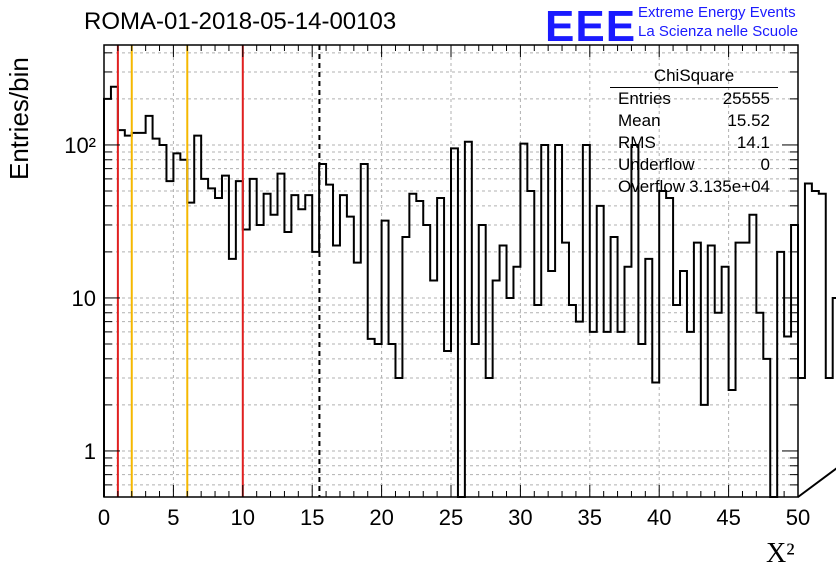 The width and height of the screenshot is (836, 572). What do you see at coordinates (90, 451) in the screenshot?
I see `y-tick-label: 1` at bounding box center [90, 451].